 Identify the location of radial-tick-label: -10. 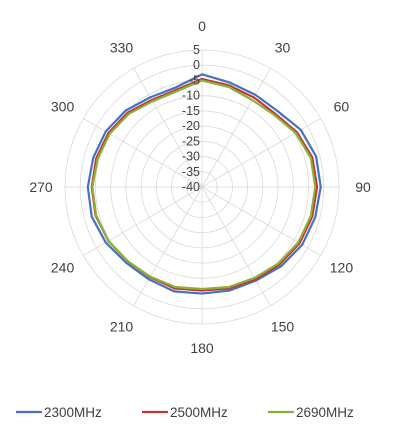
(191, 96).